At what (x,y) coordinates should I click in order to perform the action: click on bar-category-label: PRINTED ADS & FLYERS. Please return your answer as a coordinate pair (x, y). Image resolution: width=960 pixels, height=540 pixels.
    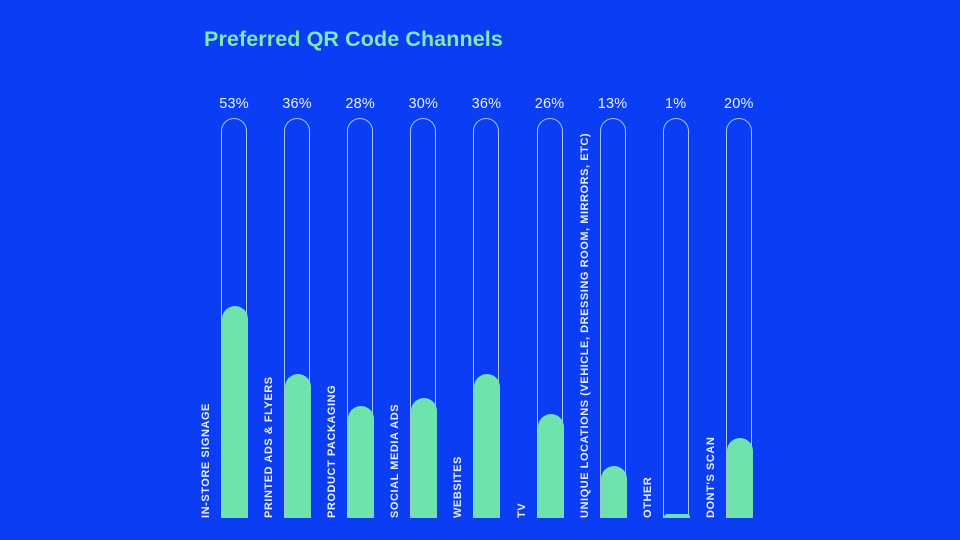
    Looking at the image, I should click on (269, 447).